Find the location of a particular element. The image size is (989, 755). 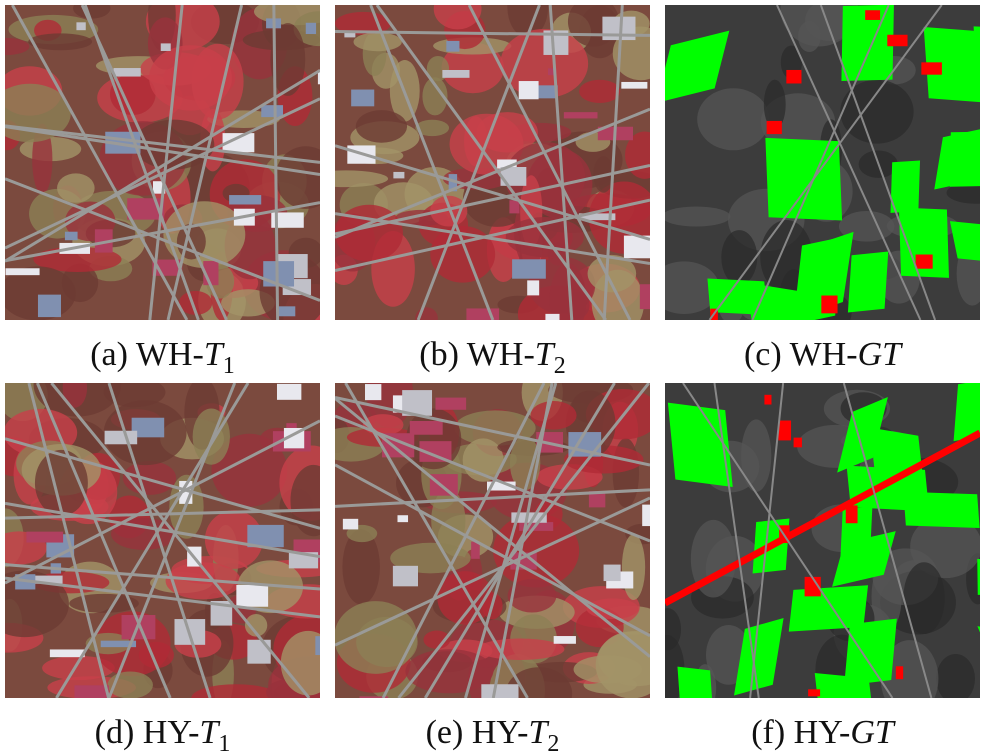

caption-symbol: T is located at coordinates (214, 354).